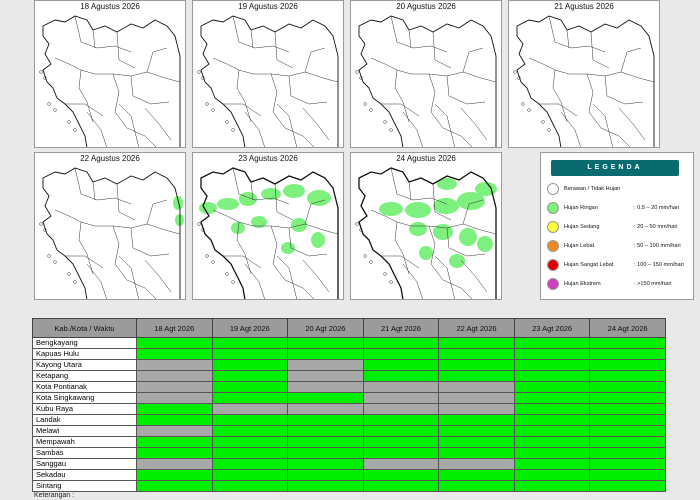 Image resolution: width=700 pixels, height=500 pixels. Describe the element at coordinates (349, 387) in the screenshot. I see `table-row: Kota Pontianak` at that location.